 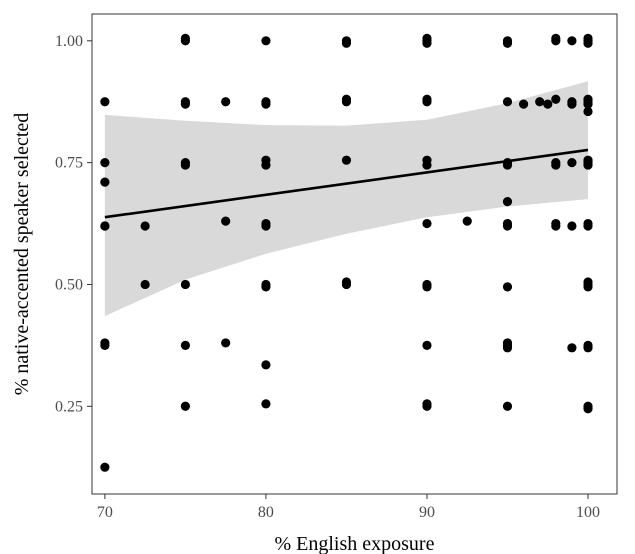 What do you see at coordinates (266, 512) in the screenshot?
I see `x-tick-label: 80` at bounding box center [266, 512].